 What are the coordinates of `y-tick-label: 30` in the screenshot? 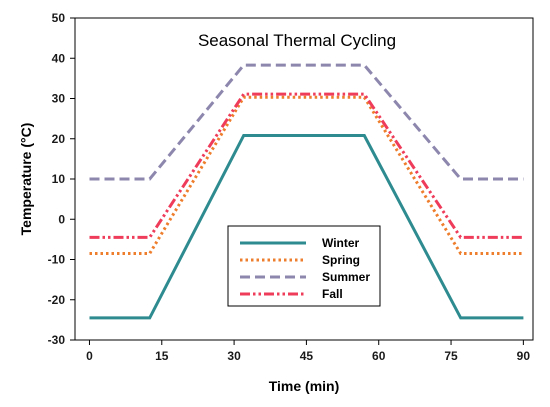 It's located at (59, 99).